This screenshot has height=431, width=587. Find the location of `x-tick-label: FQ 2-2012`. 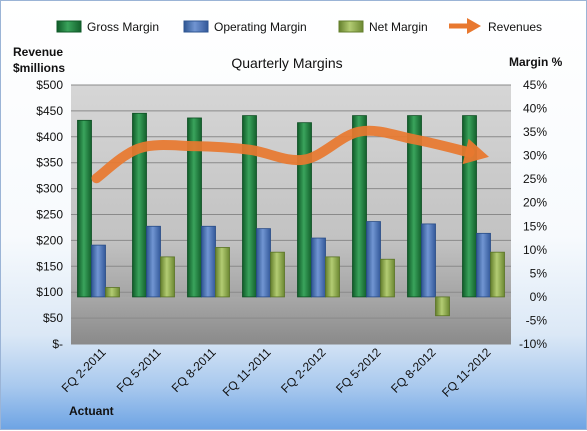

x-tick-label: FQ 2-2012 is located at coordinates (303, 370).